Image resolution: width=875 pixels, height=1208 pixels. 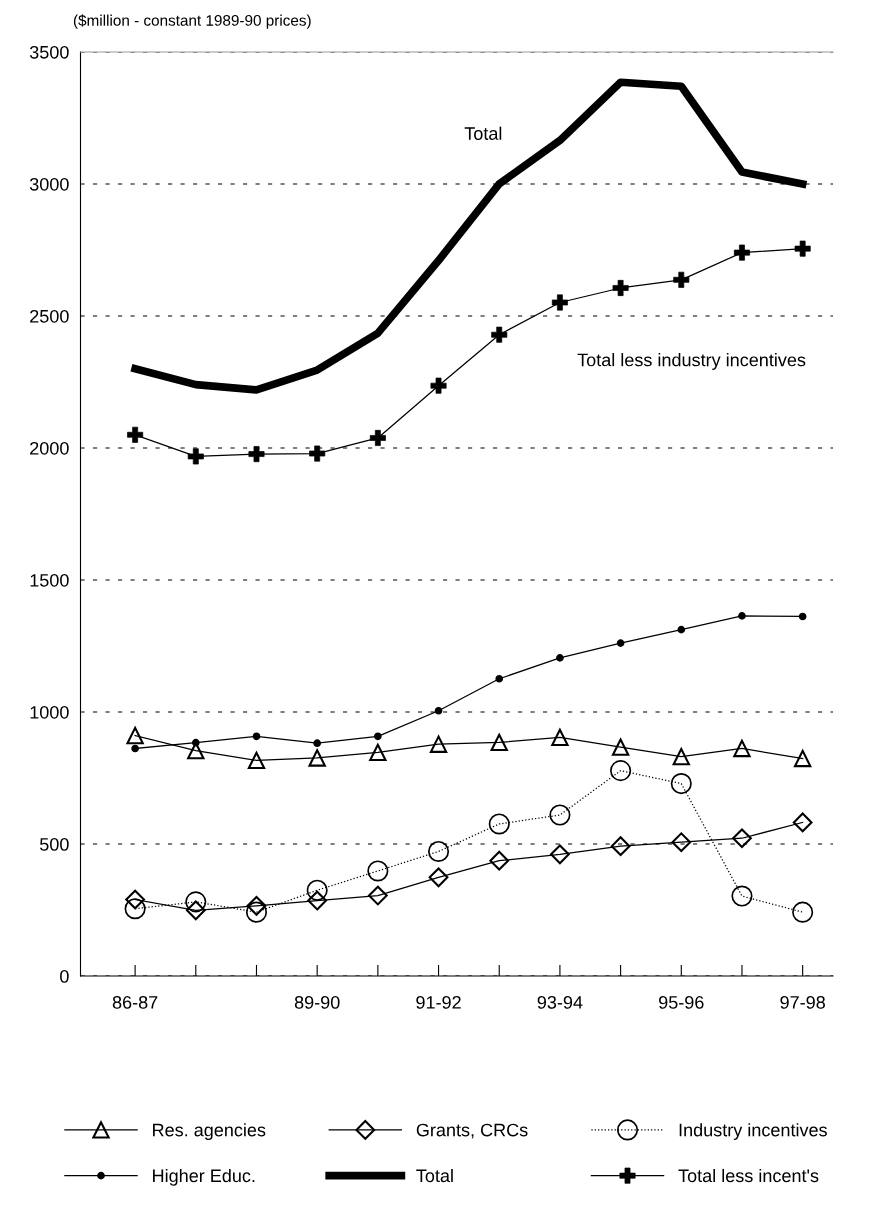 What do you see at coordinates (472, 1131) in the screenshot?
I see `legend-label: Grants, CRCs` at bounding box center [472, 1131].